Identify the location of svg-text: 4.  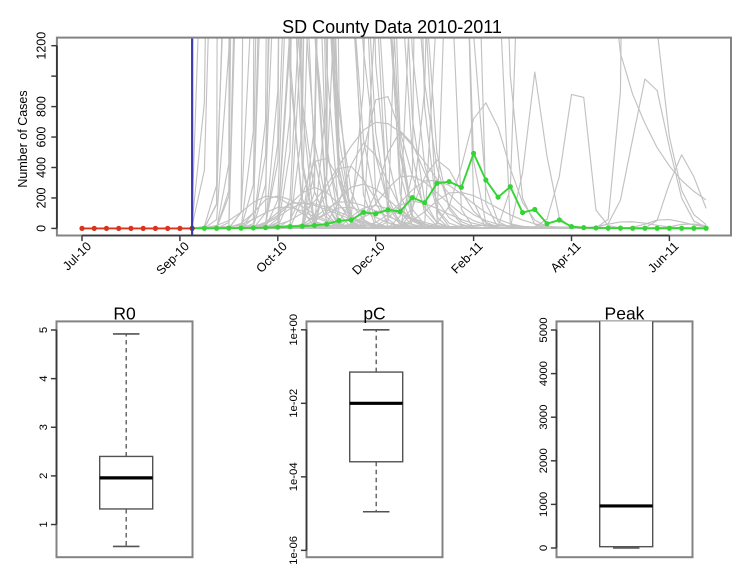
(44, 378).